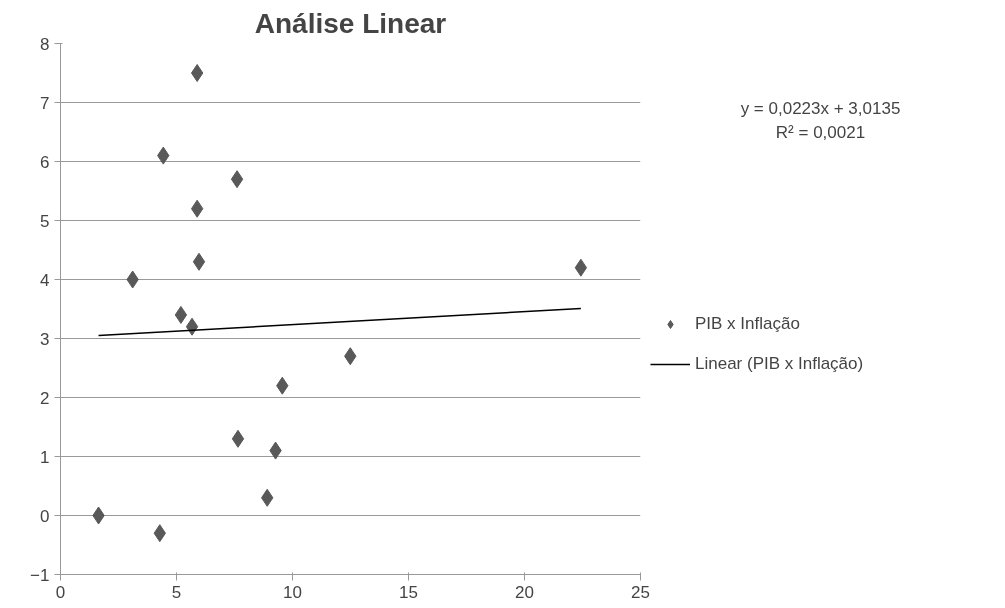 The image size is (1005, 608). What do you see at coordinates (747, 324) in the screenshot?
I see `legend-label: PIB x Inflação` at bounding box center [747, 324].